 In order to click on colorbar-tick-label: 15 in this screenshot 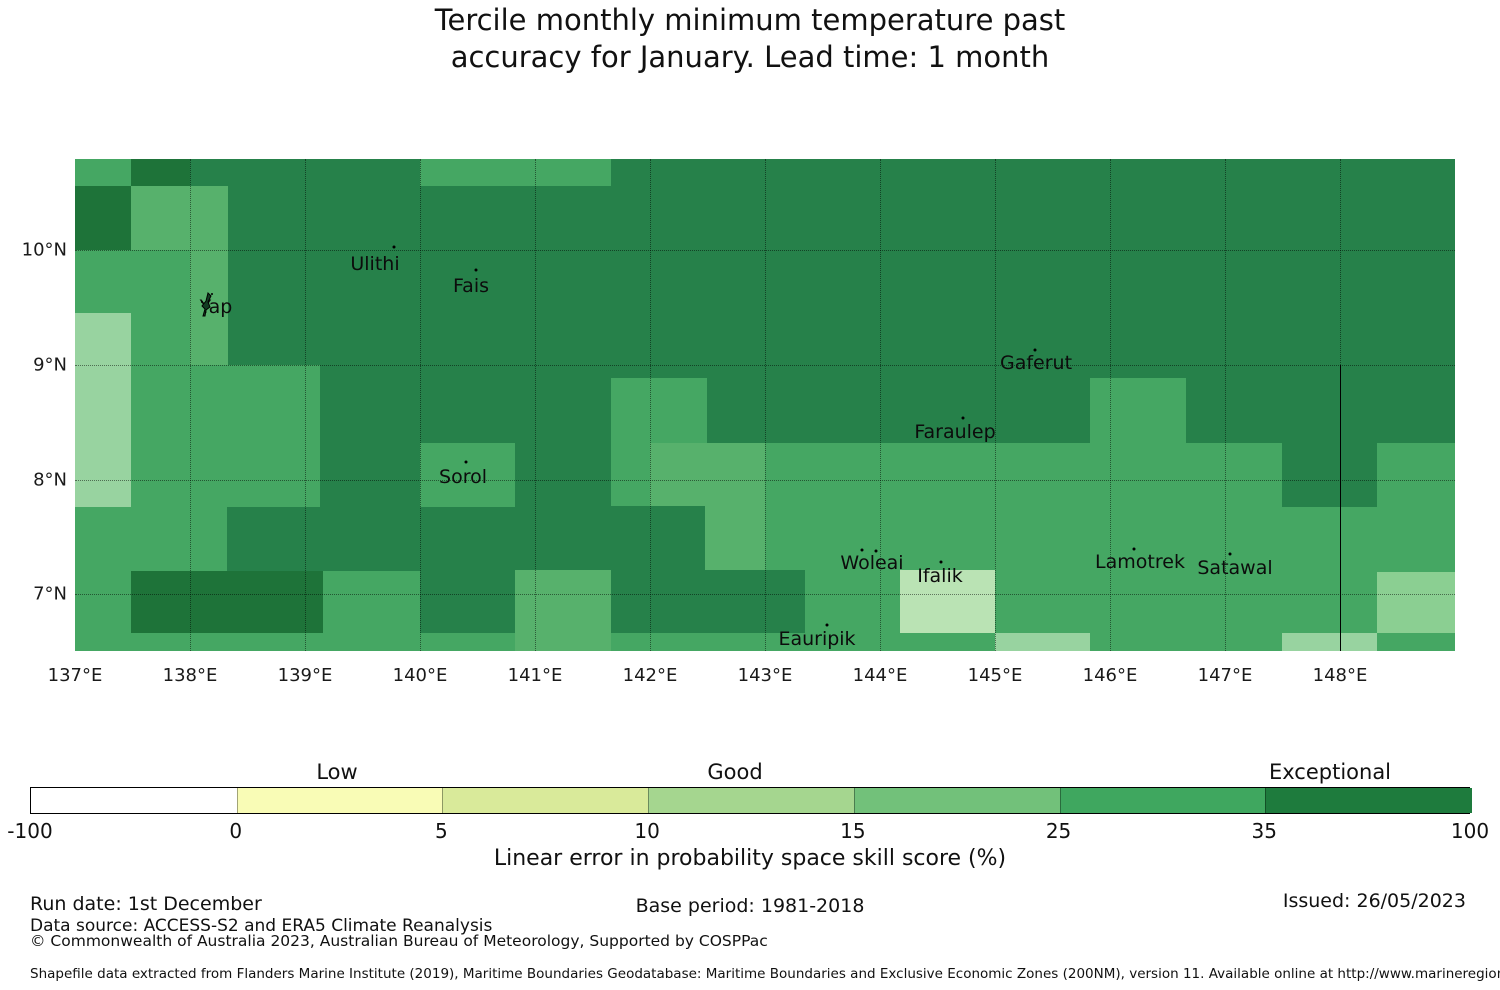, I will do `click(853, 831)`.